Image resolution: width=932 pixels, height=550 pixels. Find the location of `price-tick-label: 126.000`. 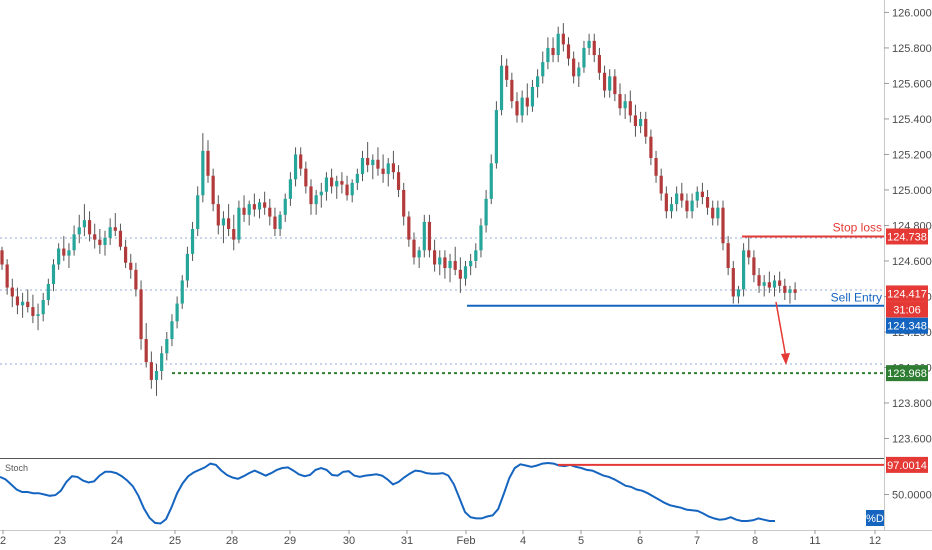

price-tick-label: 126.000 is located at coordinates (912, 13).